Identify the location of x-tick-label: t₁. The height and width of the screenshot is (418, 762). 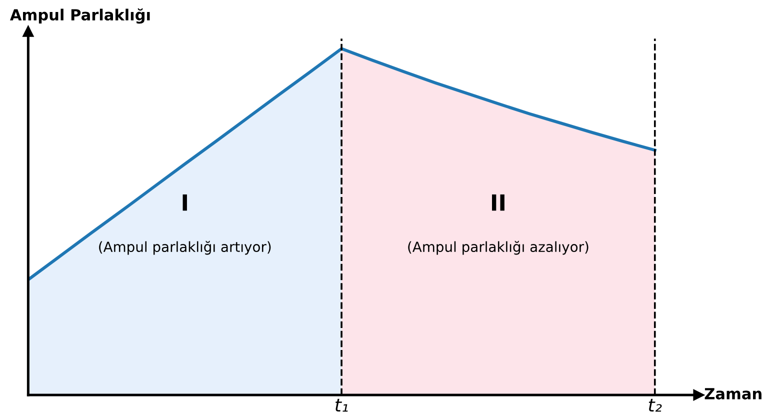
(342, 405).